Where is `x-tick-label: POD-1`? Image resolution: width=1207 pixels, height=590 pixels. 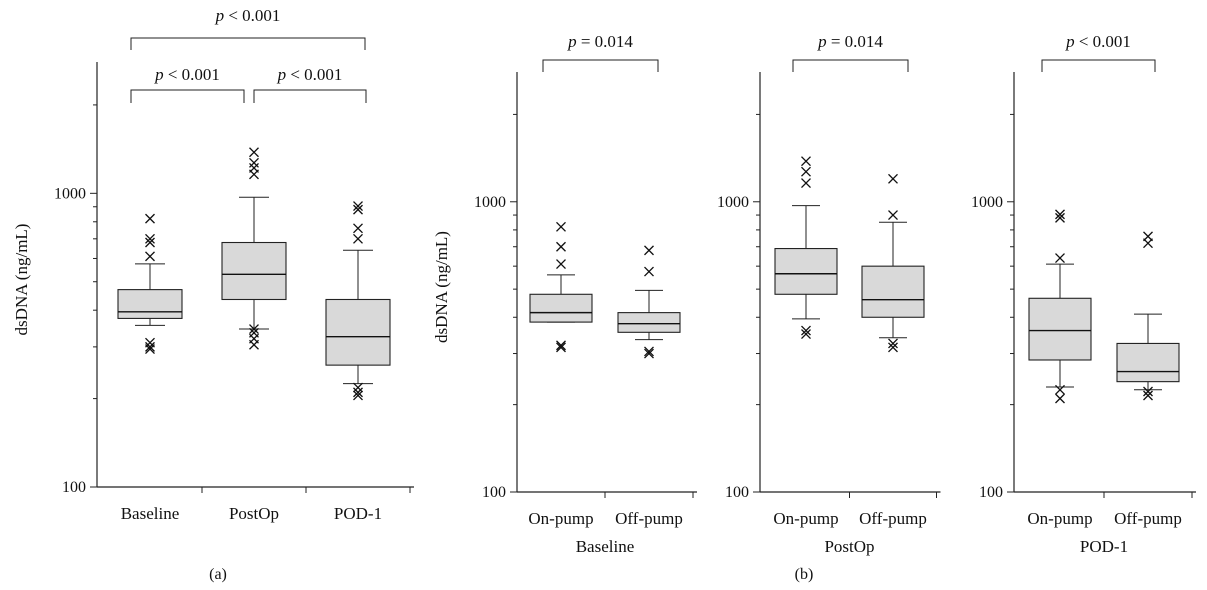 x-tick-label: POD-1 is located at coordinates (358, 513).